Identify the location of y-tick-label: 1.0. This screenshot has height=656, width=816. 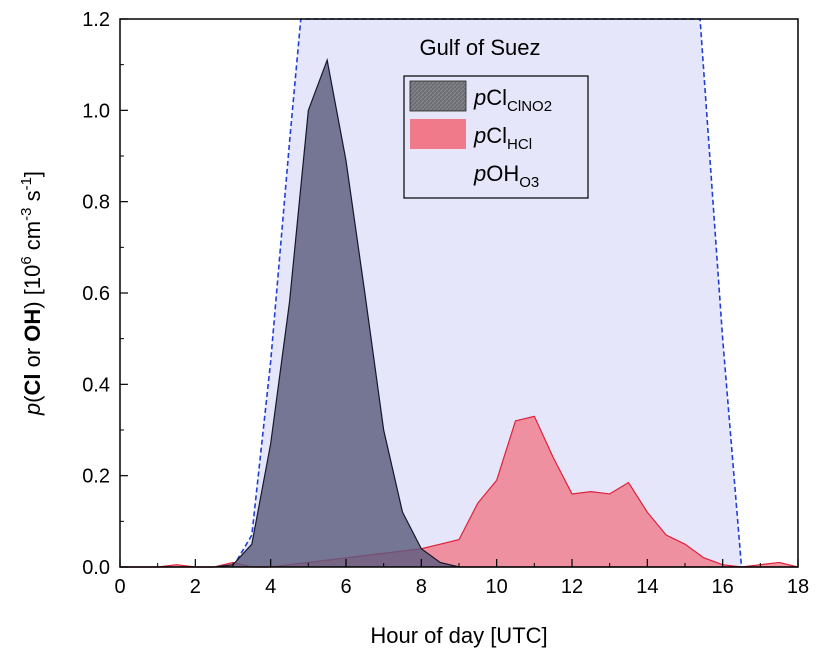
(96, 111).